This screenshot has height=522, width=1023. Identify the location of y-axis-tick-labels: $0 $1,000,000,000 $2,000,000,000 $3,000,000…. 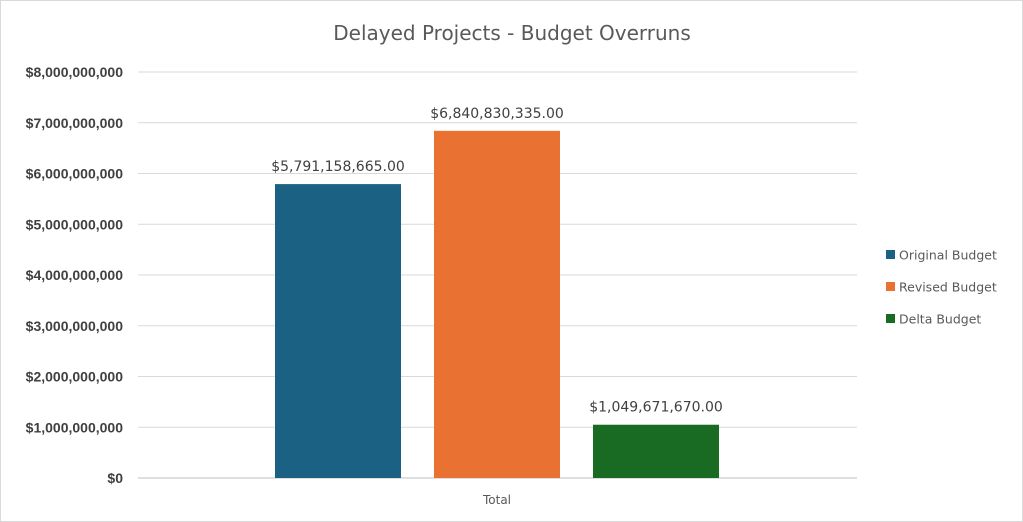
(75, 275).